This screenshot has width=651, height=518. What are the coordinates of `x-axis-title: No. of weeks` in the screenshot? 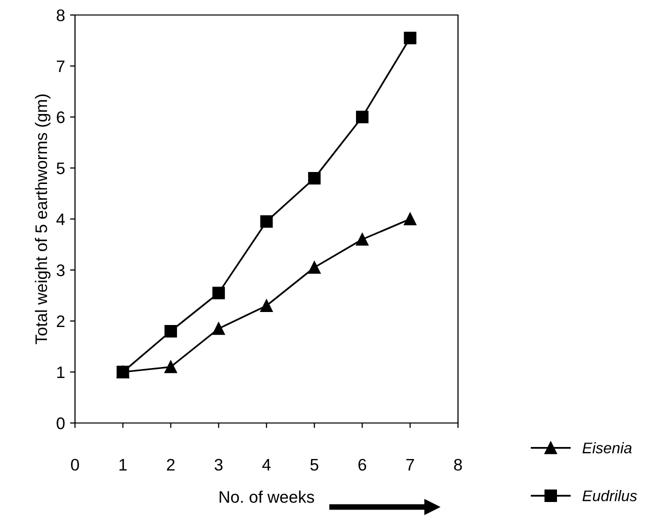 It's located at (267, 496).